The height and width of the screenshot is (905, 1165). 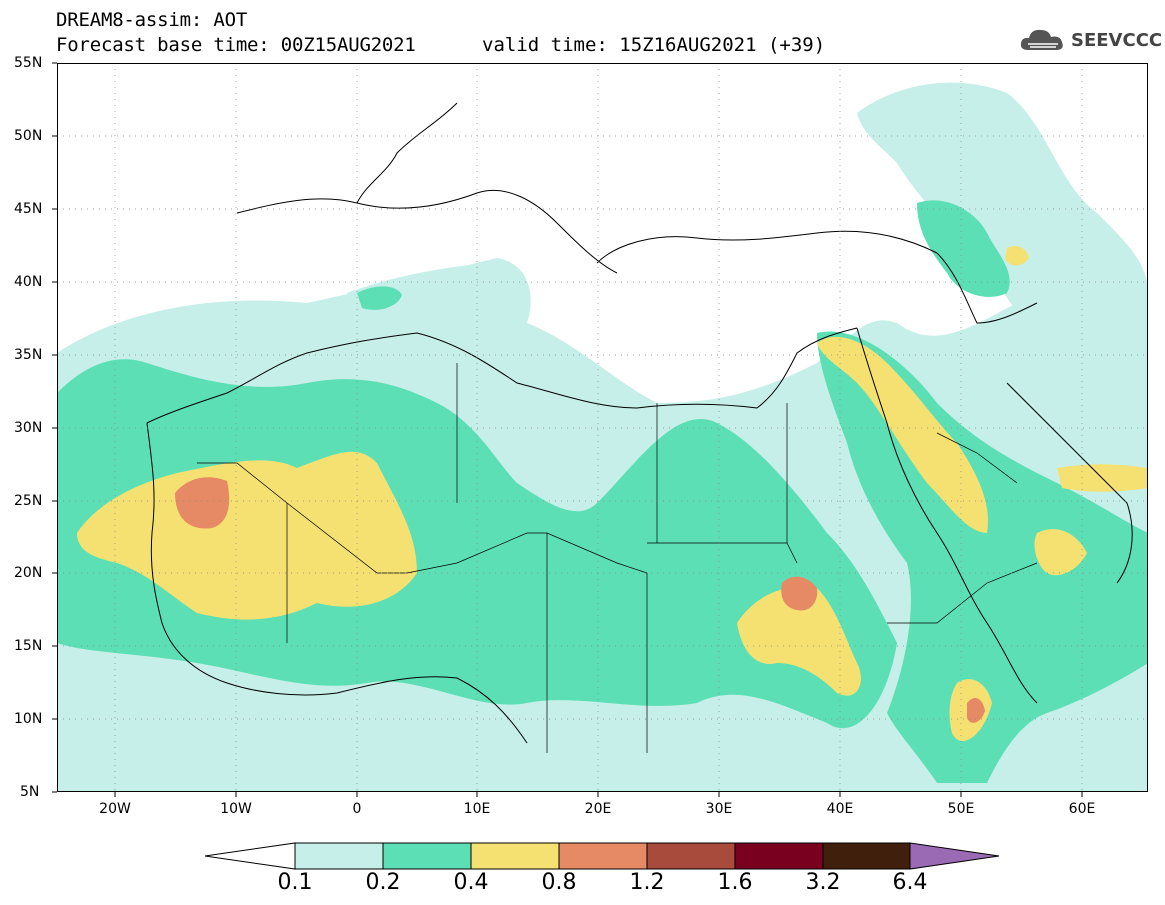 What do you see at coordinates (28, 428) in the screenshot?
I see `lat-label: 30N` at bounding box center [28, 428].